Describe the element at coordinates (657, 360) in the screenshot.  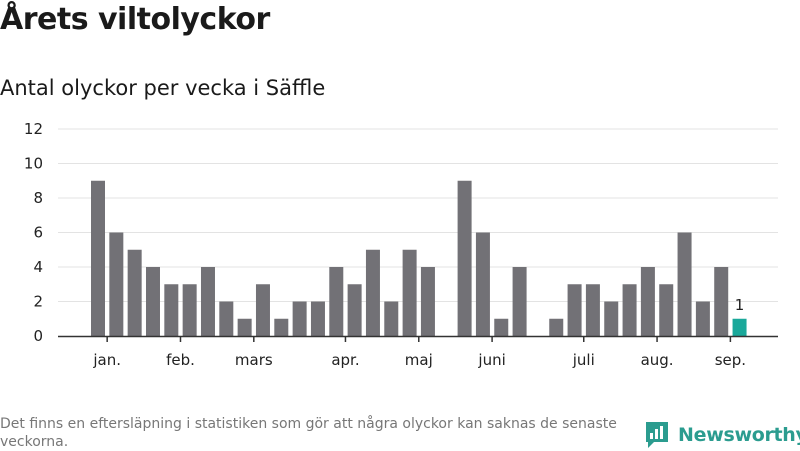
I see `x-tick-label: aug.` at that location.